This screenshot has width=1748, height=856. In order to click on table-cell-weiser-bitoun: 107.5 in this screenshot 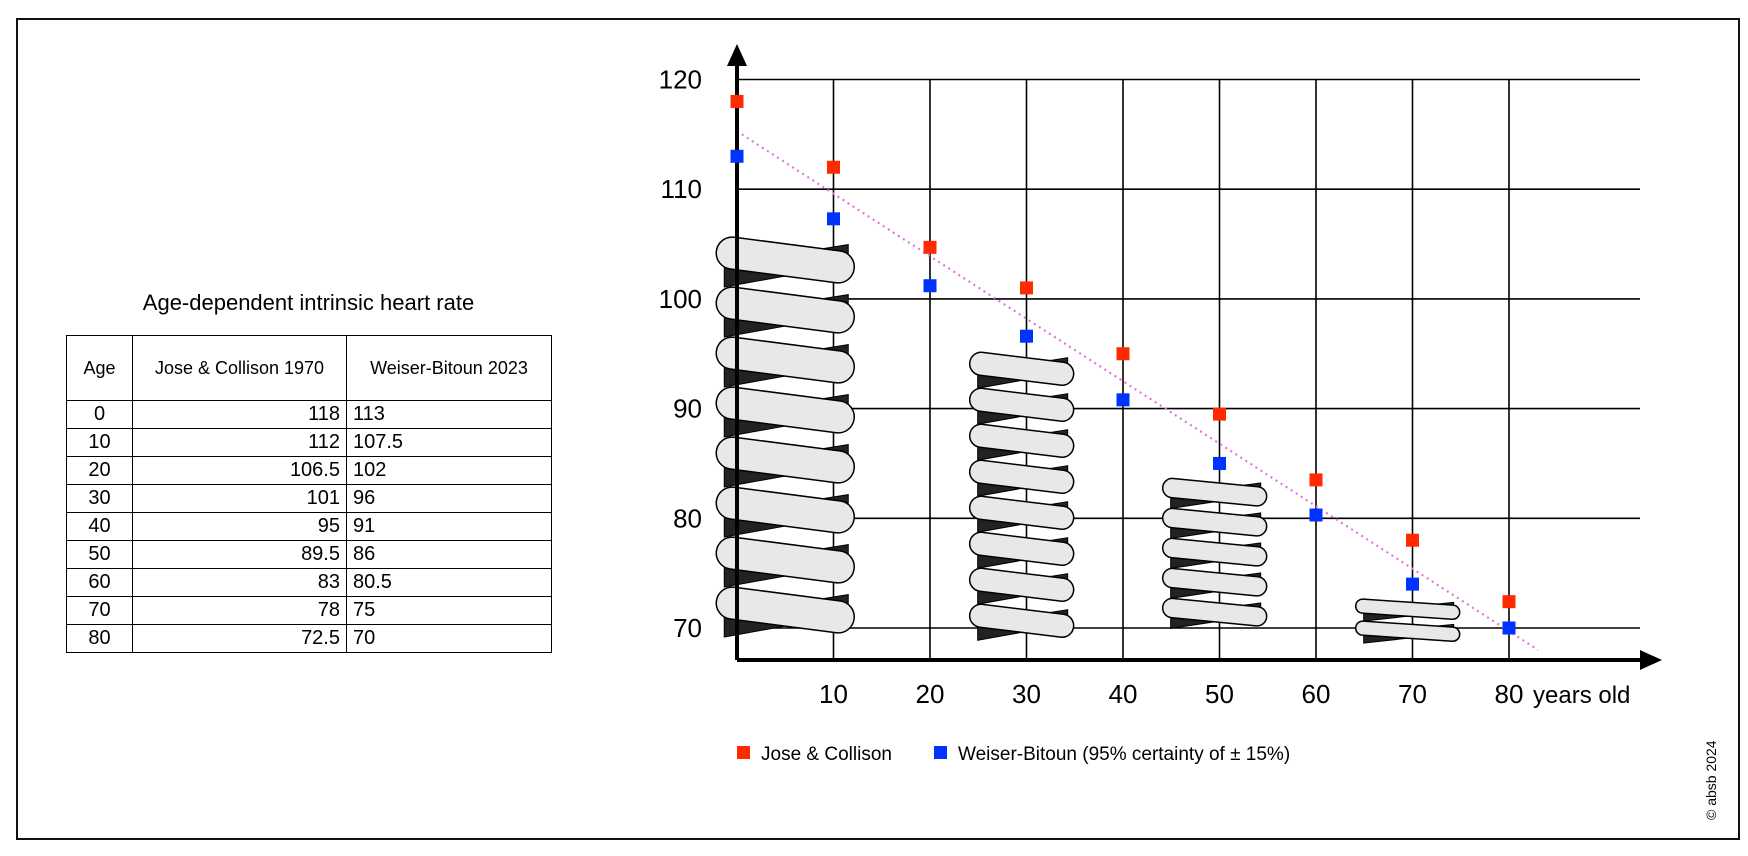, I will do `click(449, 442)`.